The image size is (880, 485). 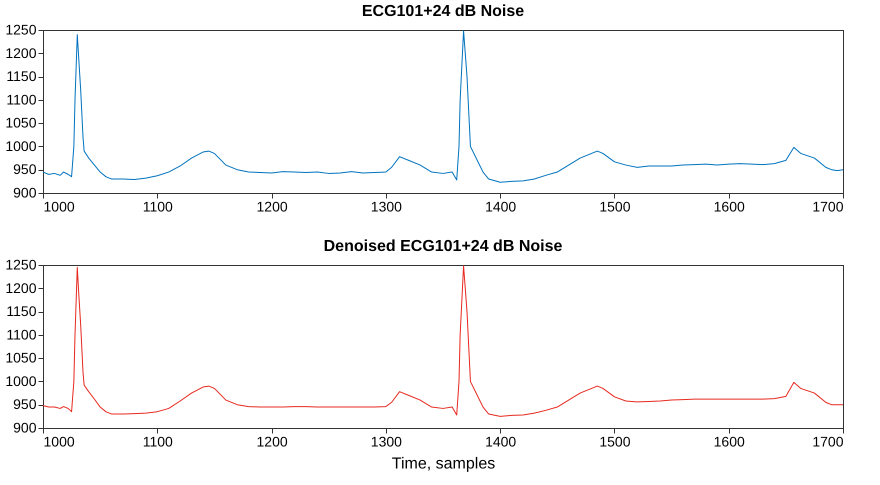 I want to click on chart-title: Denoised ECG101+24 dB Noise, so click(x=443, y=246).